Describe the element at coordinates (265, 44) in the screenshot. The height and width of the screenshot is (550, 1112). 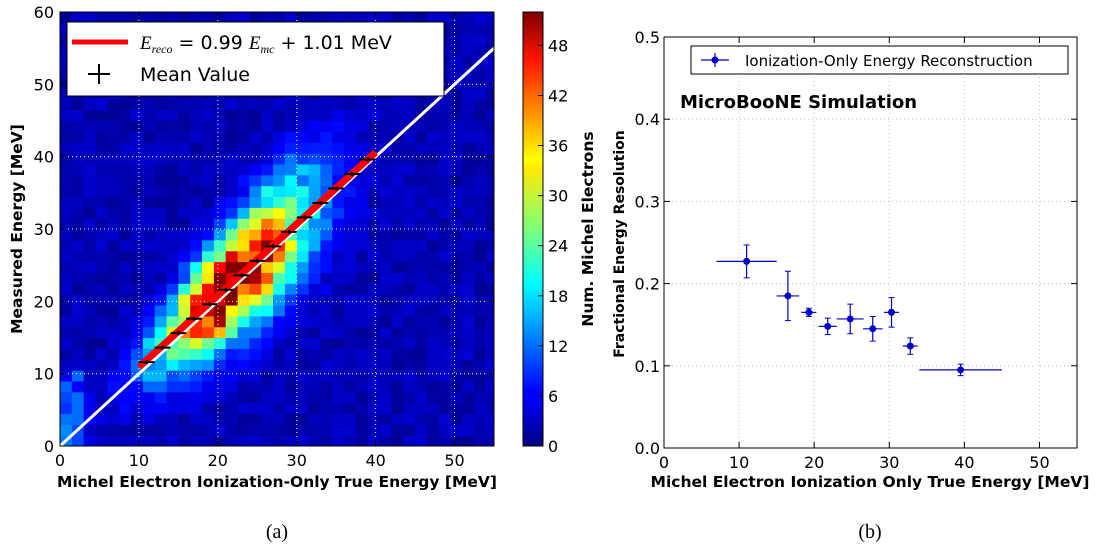
I see `legend-fit-label: Ereco = 0.99 Emc + 1.01 MeV` at that location.